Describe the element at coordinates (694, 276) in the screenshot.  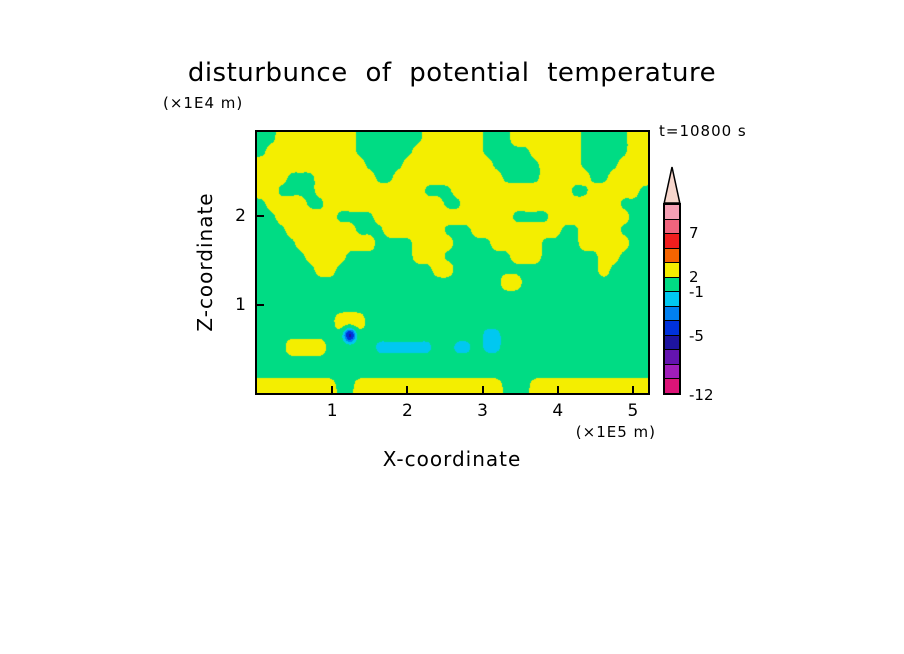
I see `colorbar-label-1: 2` at that location.